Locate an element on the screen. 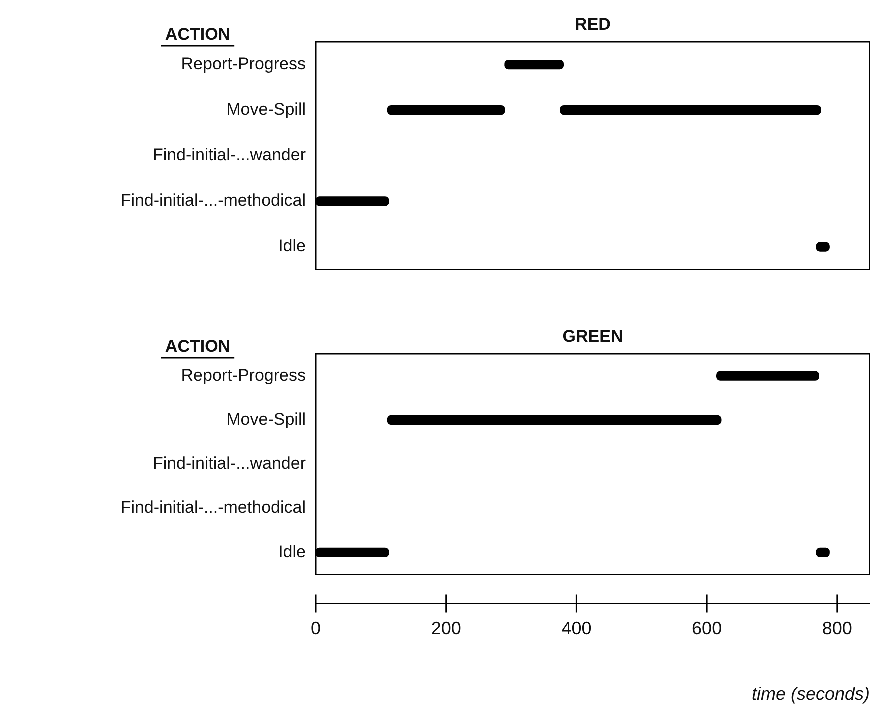  x-axis-title: time (seconds) is located at coordinates (811, 694).